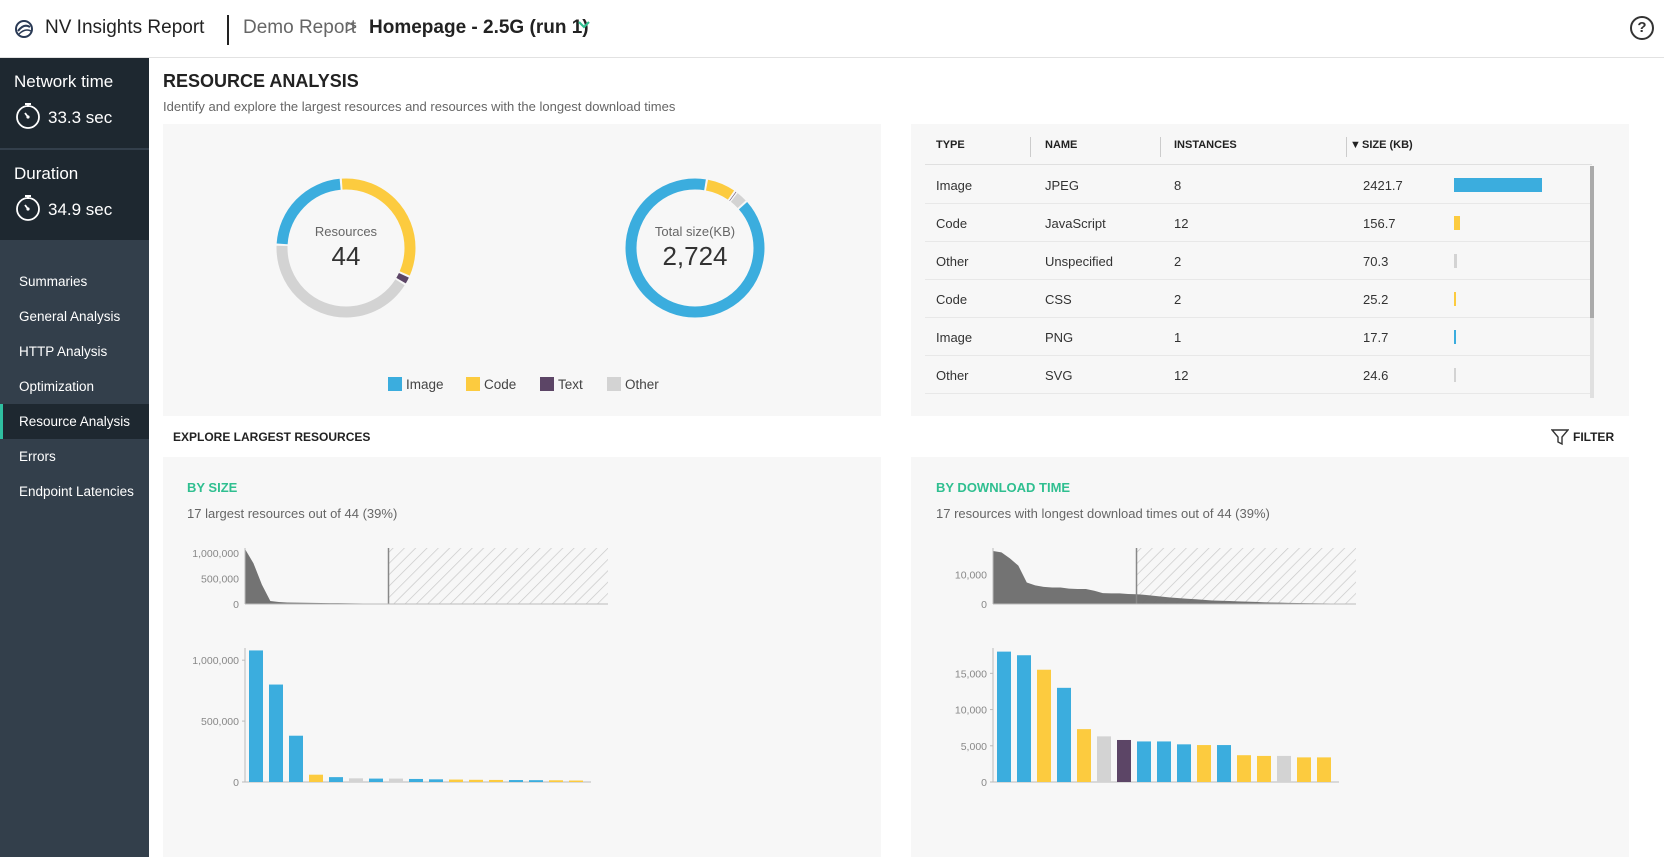 Image resolution: width=1664 pixels, height=857 pixels. I want to click on filter-label: FILTER, so click(1594, 437).